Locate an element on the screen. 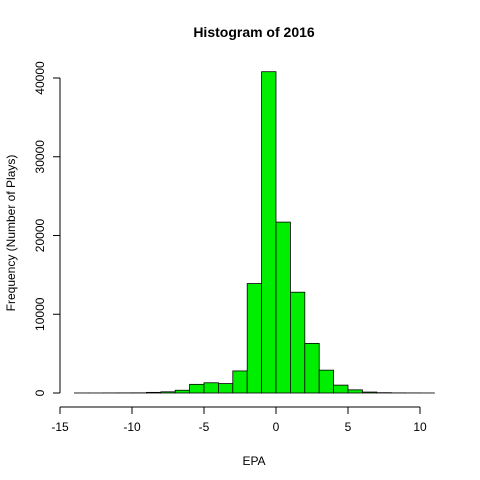  x-axis-label: EPA is located at coordinates (253, 461).